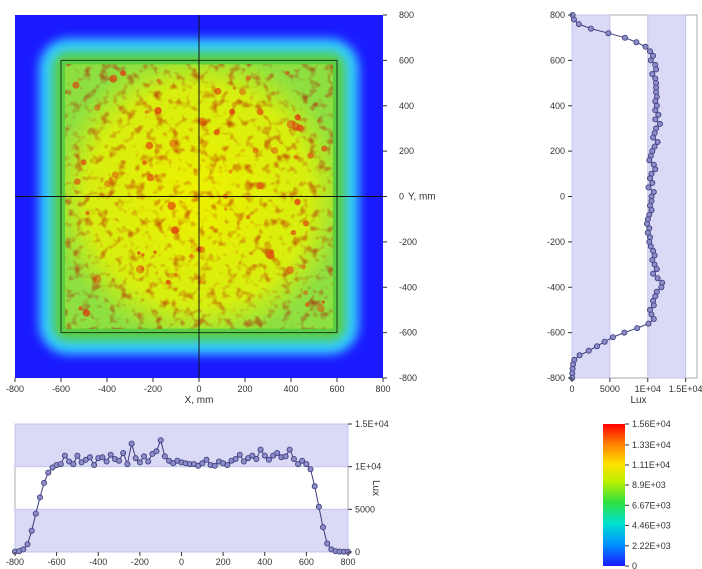  What do you see at coordinates (651, 424) in the screenshot?
I see `colorbar-label: 1.56E+04` at bounding box center [651, 424].